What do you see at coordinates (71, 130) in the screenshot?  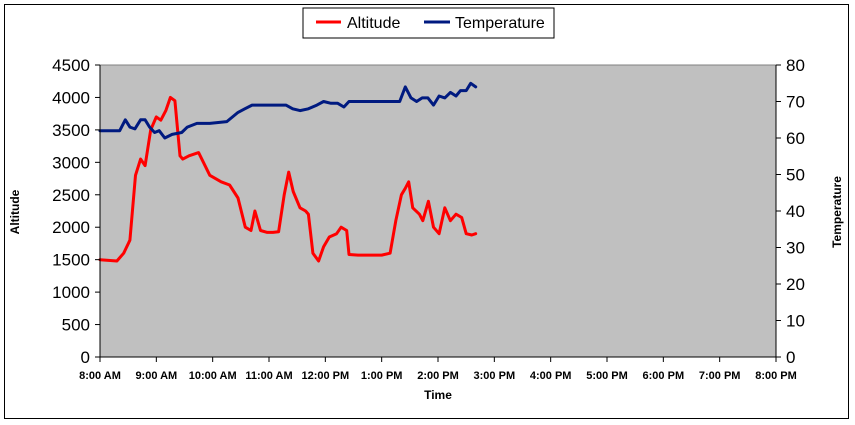 I see `y-left-tick-label: 3500` at bounding box center [71, 130].